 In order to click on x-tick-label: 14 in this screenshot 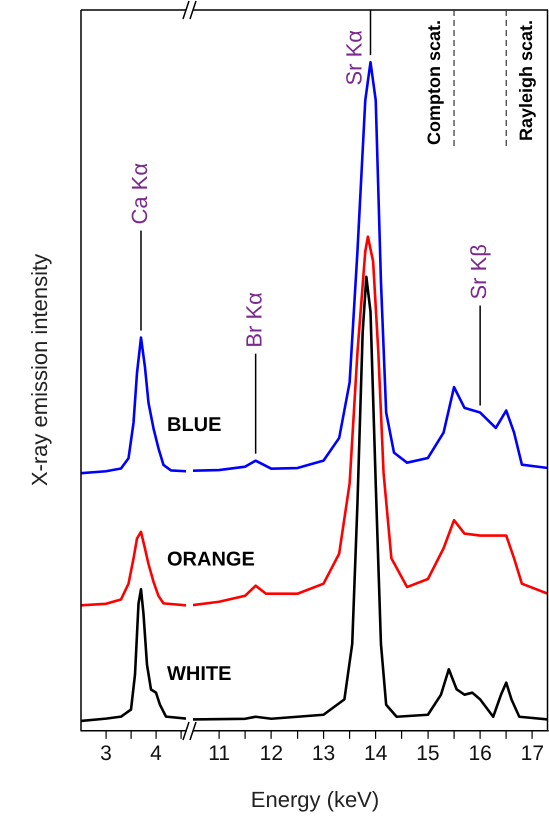, I will do `click(376, 754)`.